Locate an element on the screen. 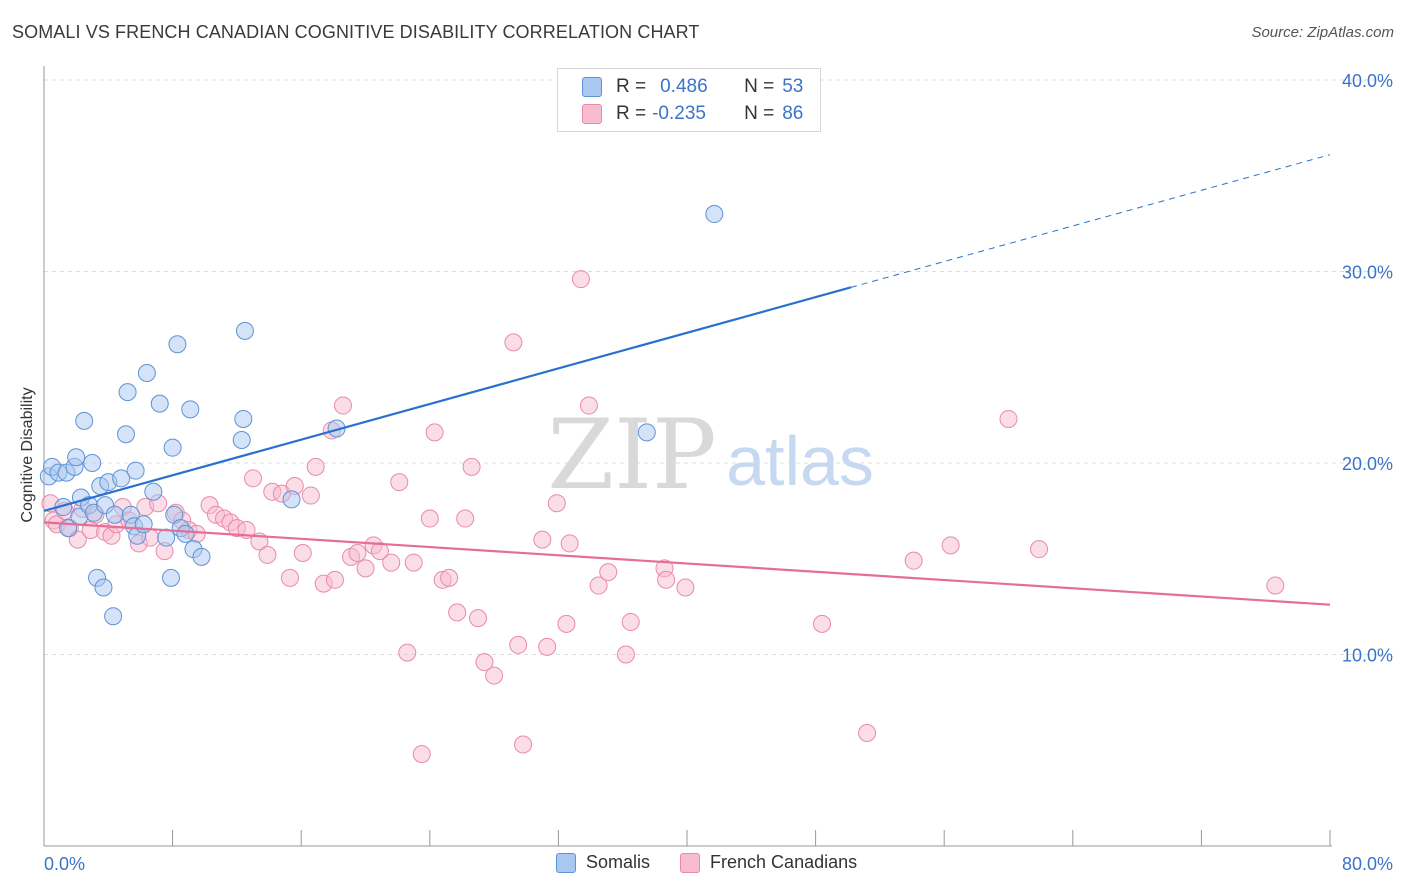 The width and height of the screenshot is (1406, 892). legend-label: French Canadians is located at coordinates (784, 862).